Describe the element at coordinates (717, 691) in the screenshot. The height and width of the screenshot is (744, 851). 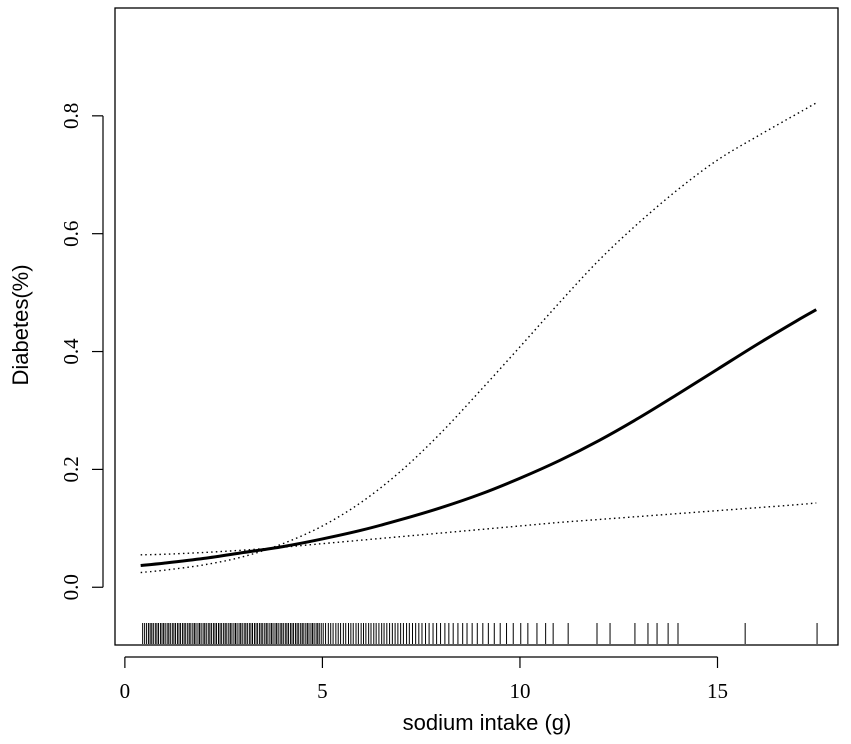
I see `x-tick-label: 15` at that location.